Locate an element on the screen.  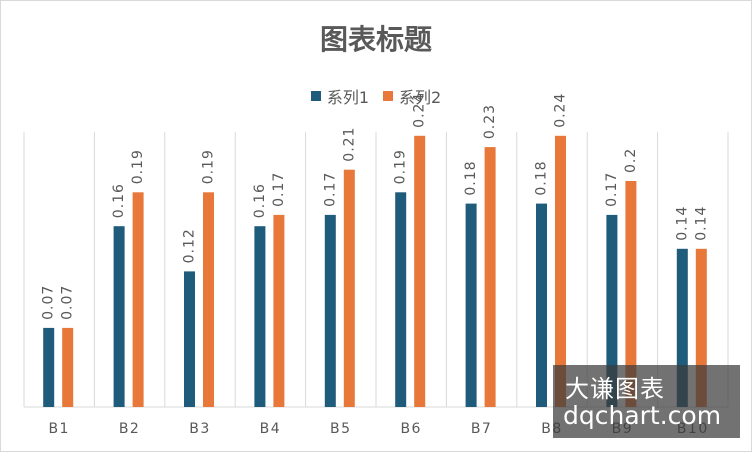
watermark-url: dqchart.com is located at coordinates (642, 415).